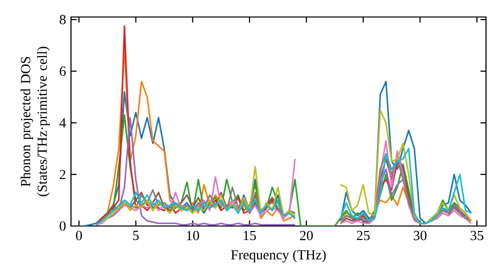 The height and width of the screenshot is (280, 500). I want to click on y-tick-label: 8, so click(63, 19).